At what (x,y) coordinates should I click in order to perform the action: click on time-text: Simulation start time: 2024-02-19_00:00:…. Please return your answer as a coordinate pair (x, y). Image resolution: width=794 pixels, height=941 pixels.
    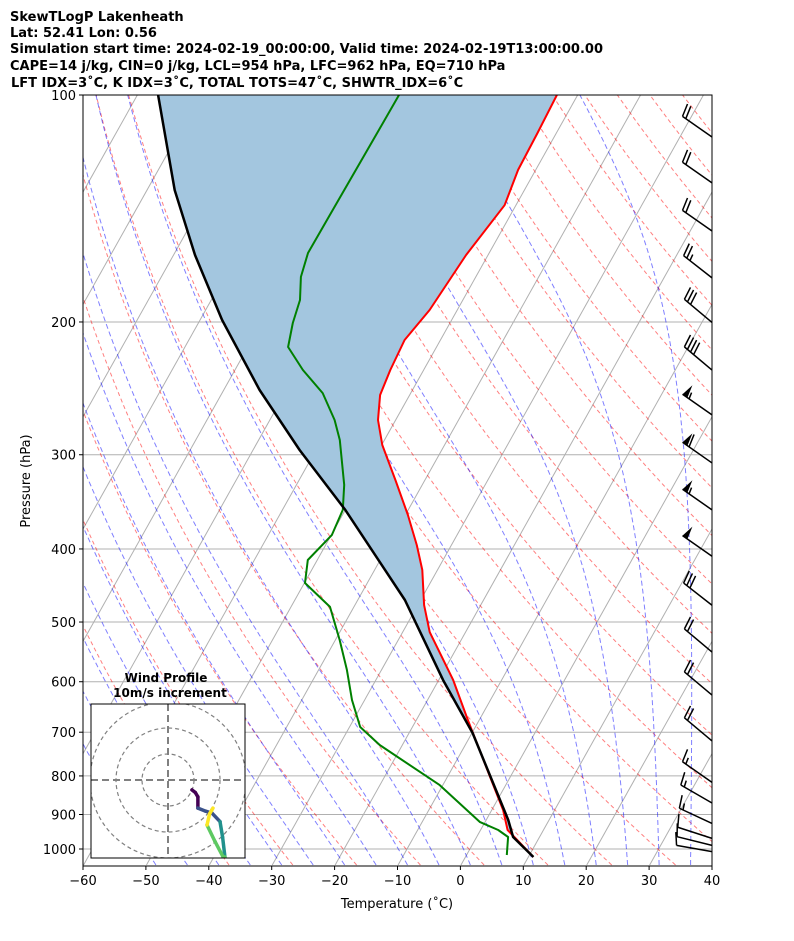
    Looking at the image, I should click on (306, 49).